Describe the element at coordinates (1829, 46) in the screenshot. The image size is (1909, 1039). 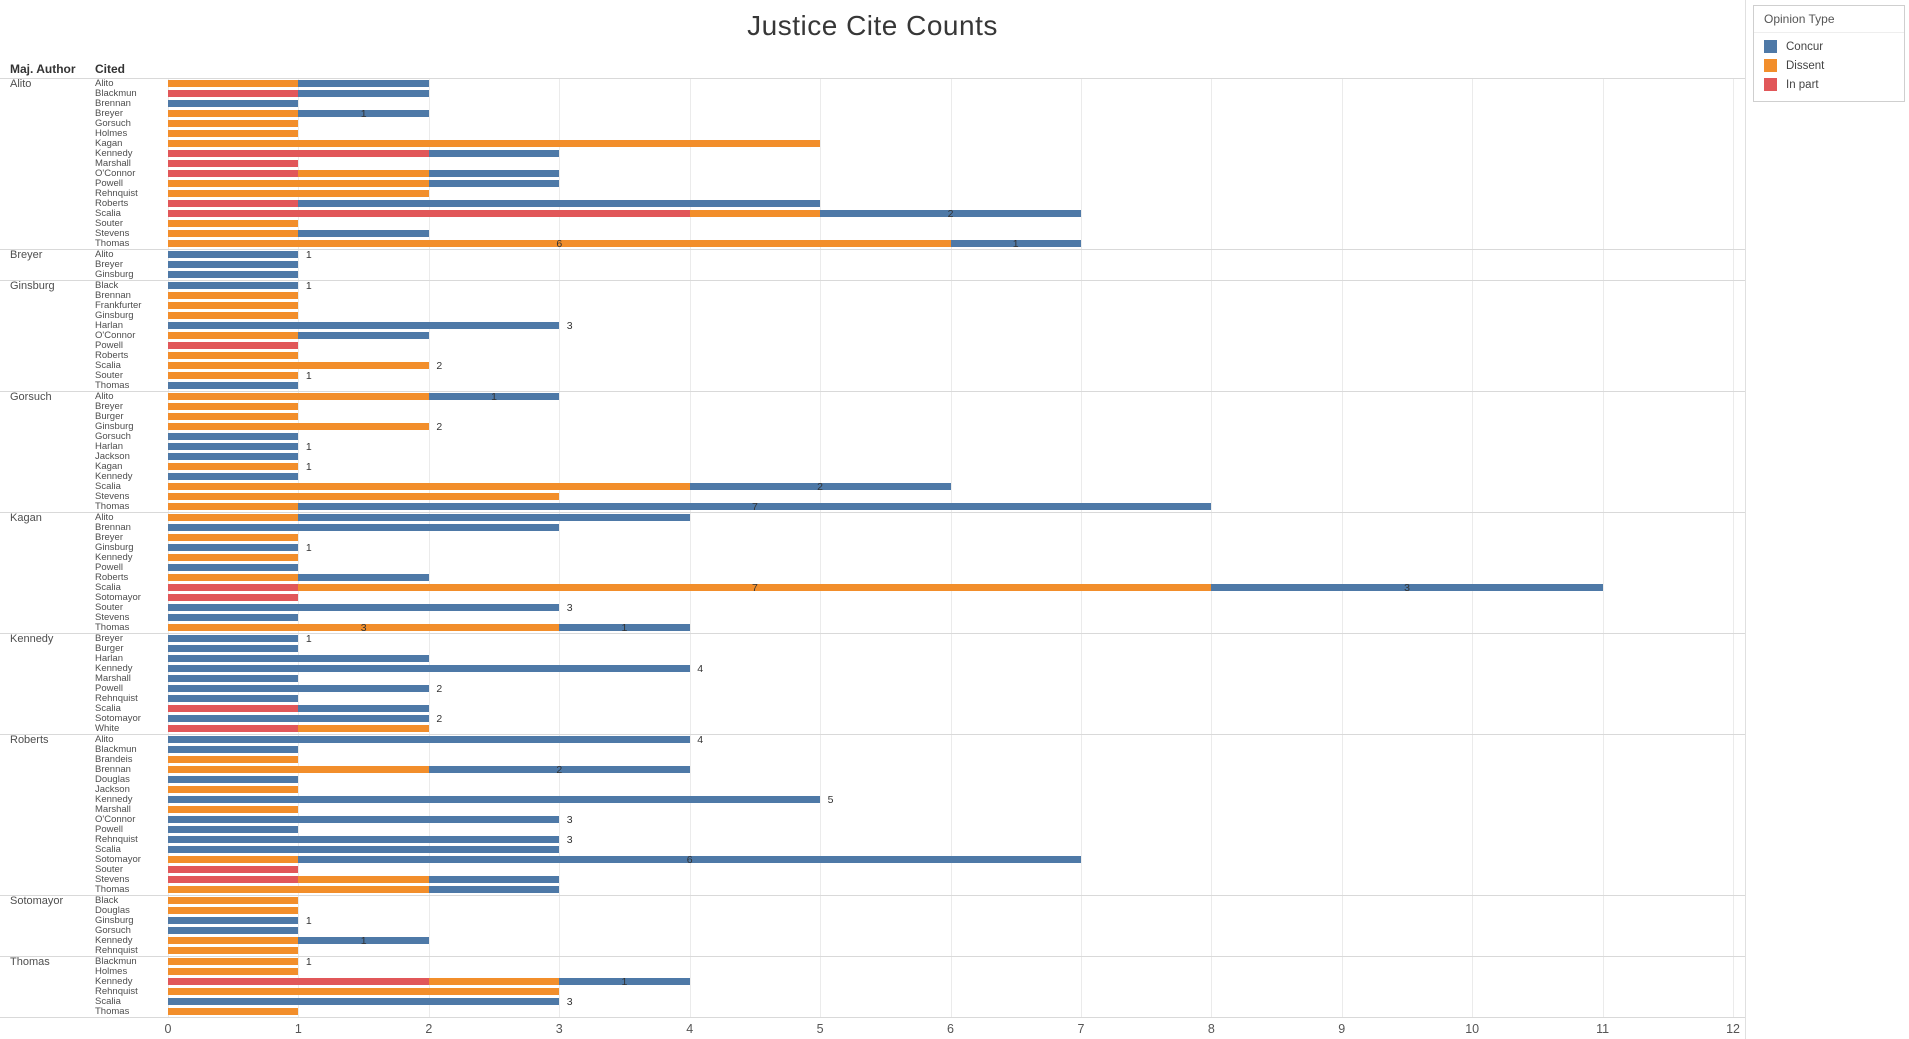
I see `legend-item-concur: Concur` at that location.